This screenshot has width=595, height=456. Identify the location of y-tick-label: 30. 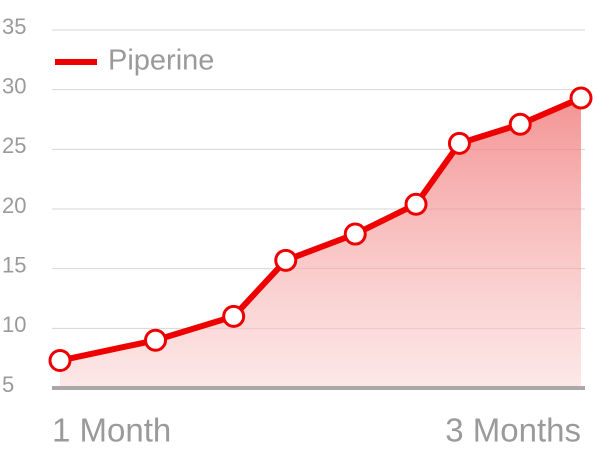
(14, 85).